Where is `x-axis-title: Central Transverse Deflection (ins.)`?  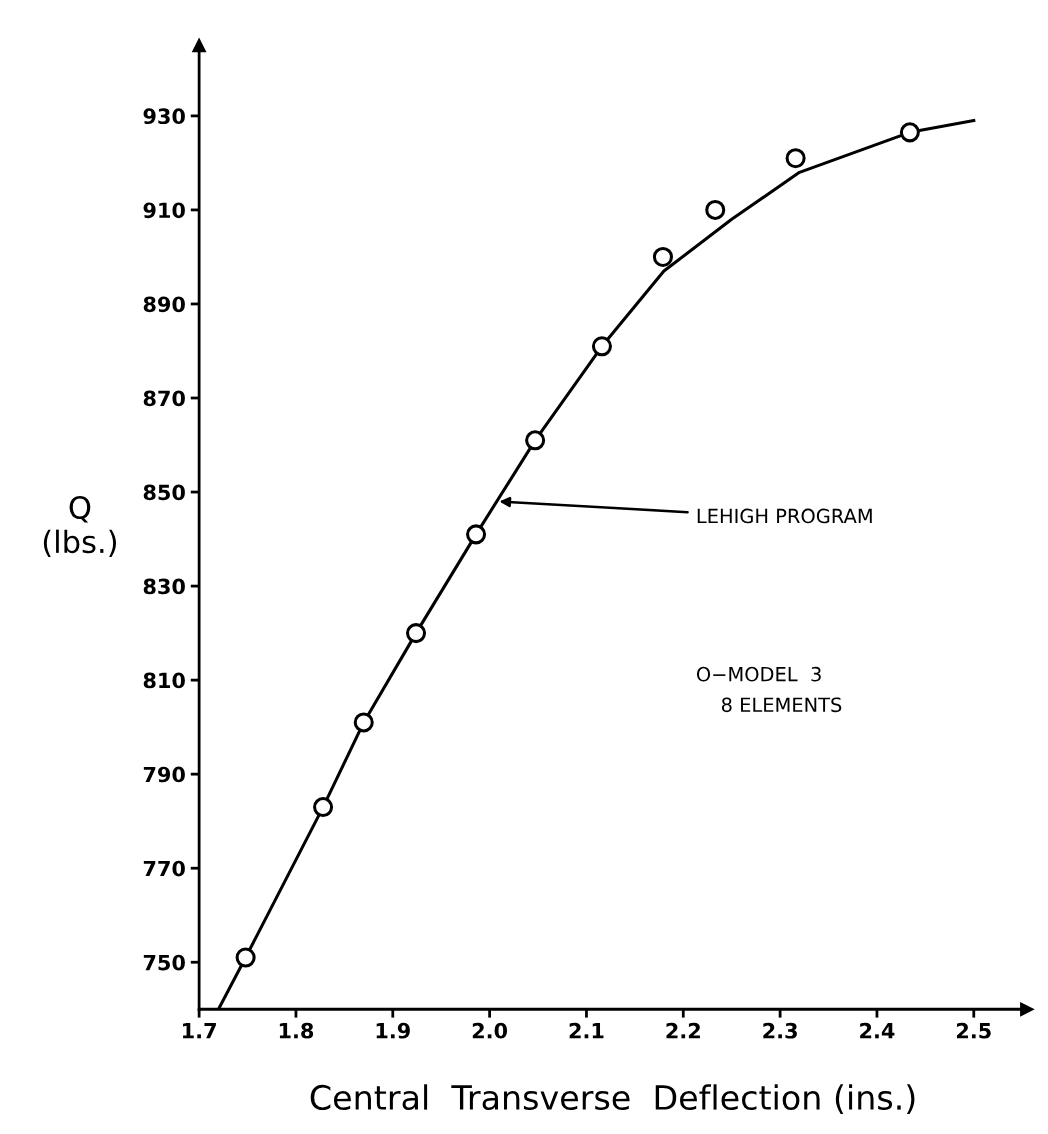 x-axis-title: Central Transverse Deflection (ins.) is located at coordinates (612, 1099).